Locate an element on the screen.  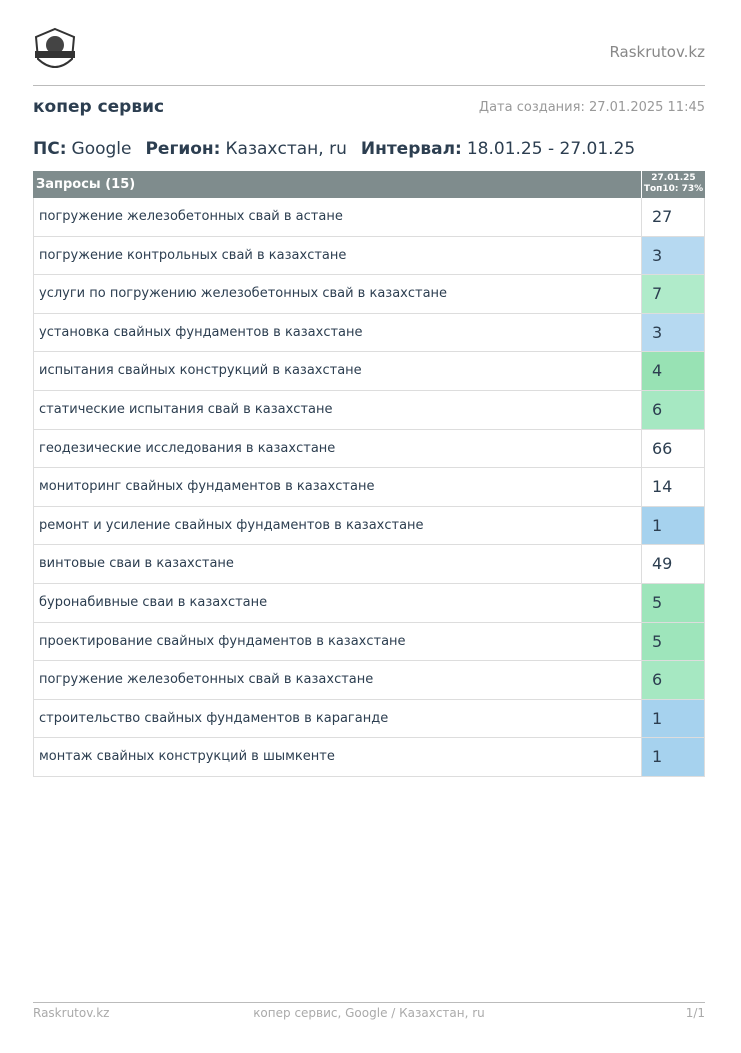
footer-right: 1/1 is located at coordinates (695, 1013).